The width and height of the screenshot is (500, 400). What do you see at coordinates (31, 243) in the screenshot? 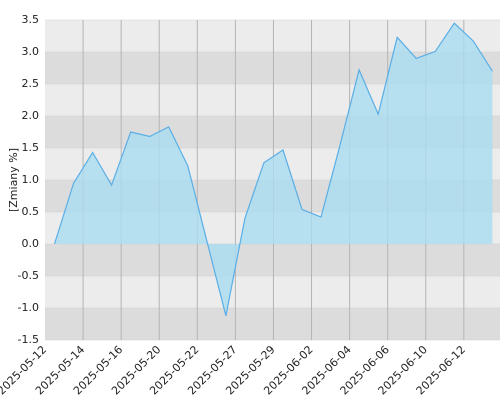
I see `y-tick-label: 0.0` at bounding box center [31, 243].